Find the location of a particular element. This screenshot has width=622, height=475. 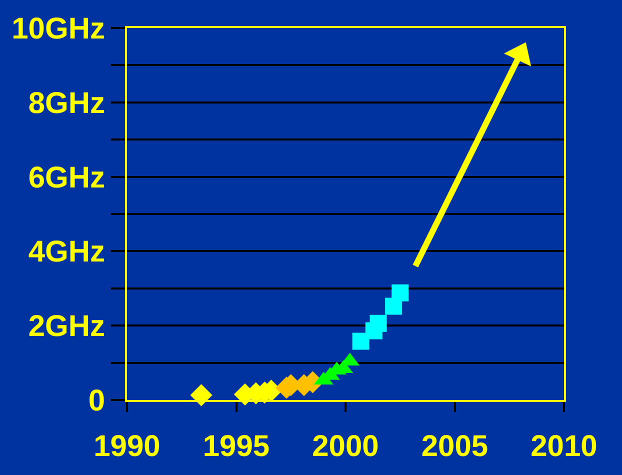

x-tick-label: 1995 is located at coordinates (236, 446).